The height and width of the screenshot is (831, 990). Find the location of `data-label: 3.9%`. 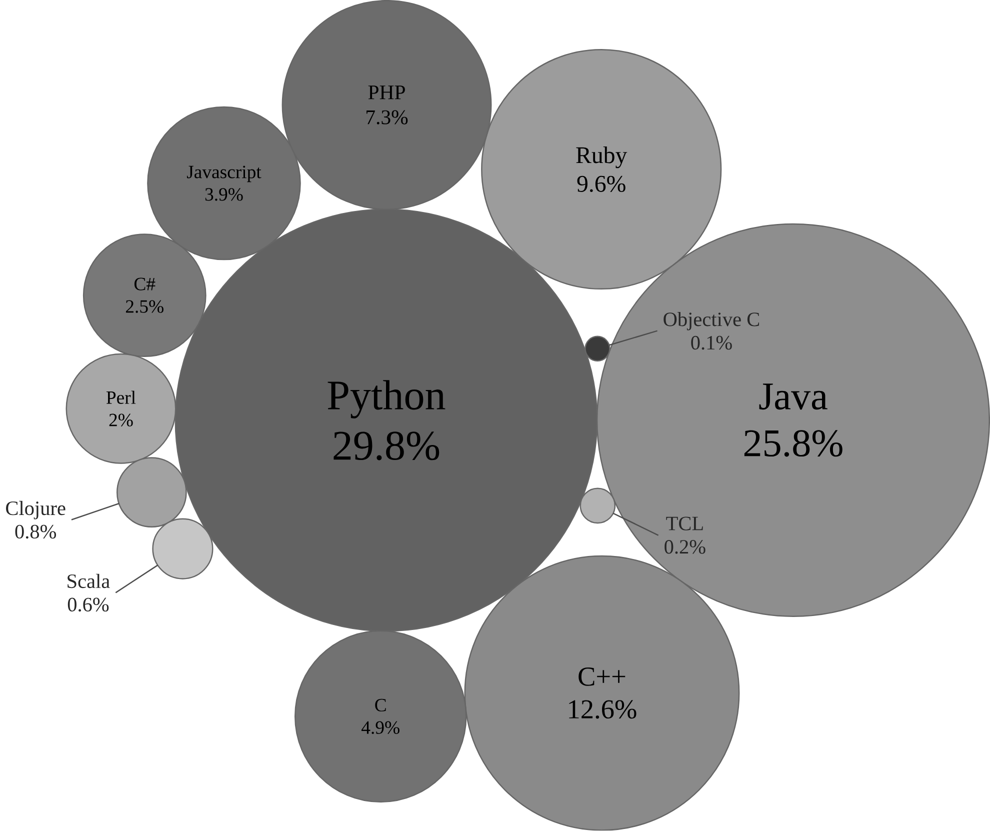

data-label: 3.9% is located at coordinates (224, 194).